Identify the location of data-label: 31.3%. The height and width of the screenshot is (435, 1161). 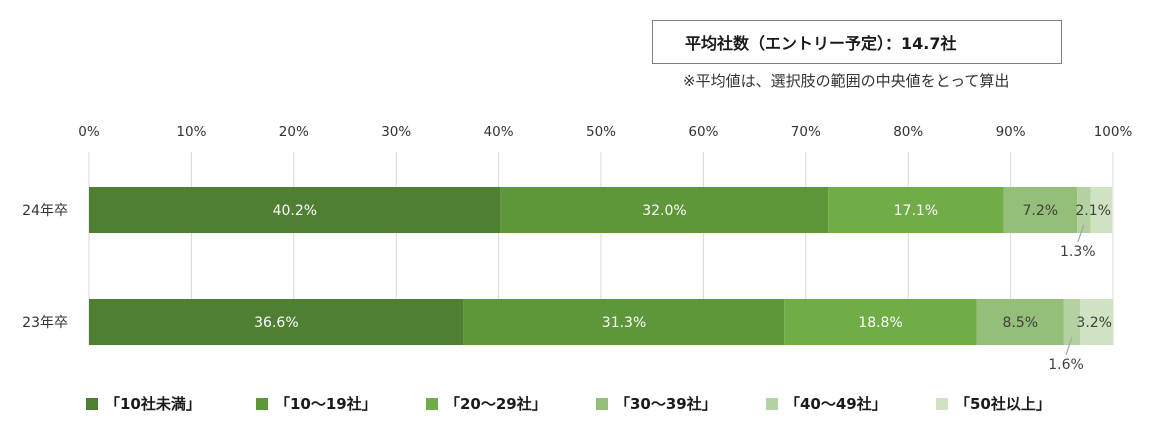
(624, 323).